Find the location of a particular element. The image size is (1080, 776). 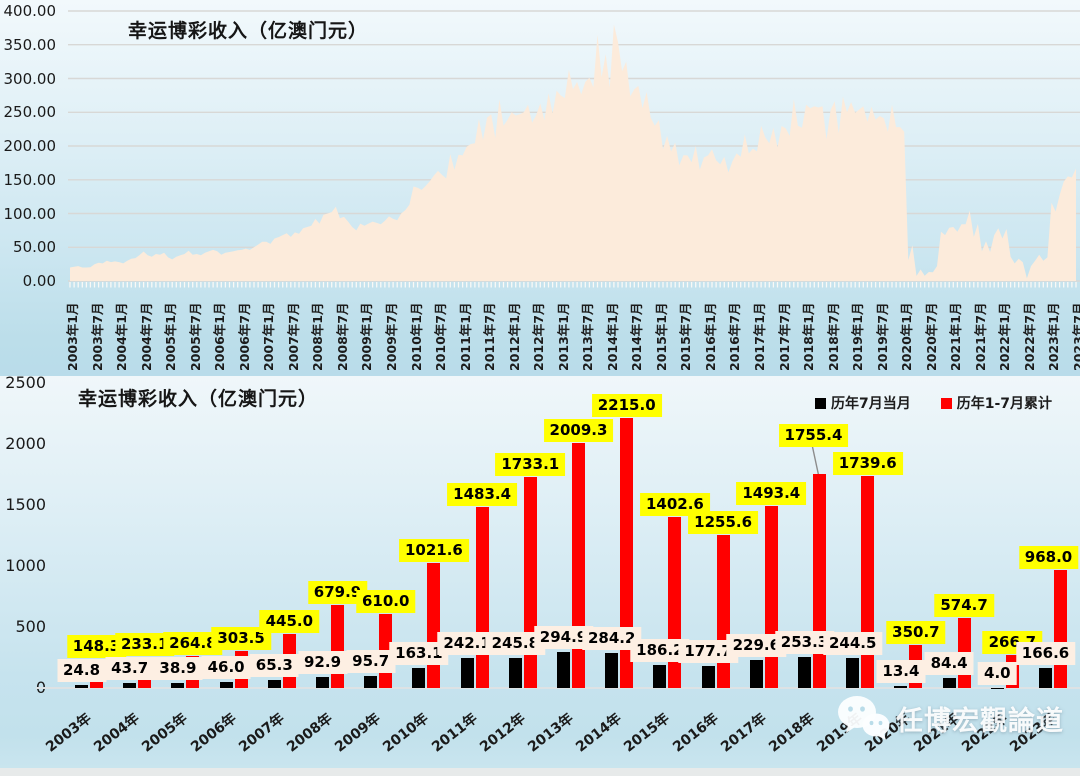

x-axis-tick-label: 2007年 is located at coordinates (261, 733).